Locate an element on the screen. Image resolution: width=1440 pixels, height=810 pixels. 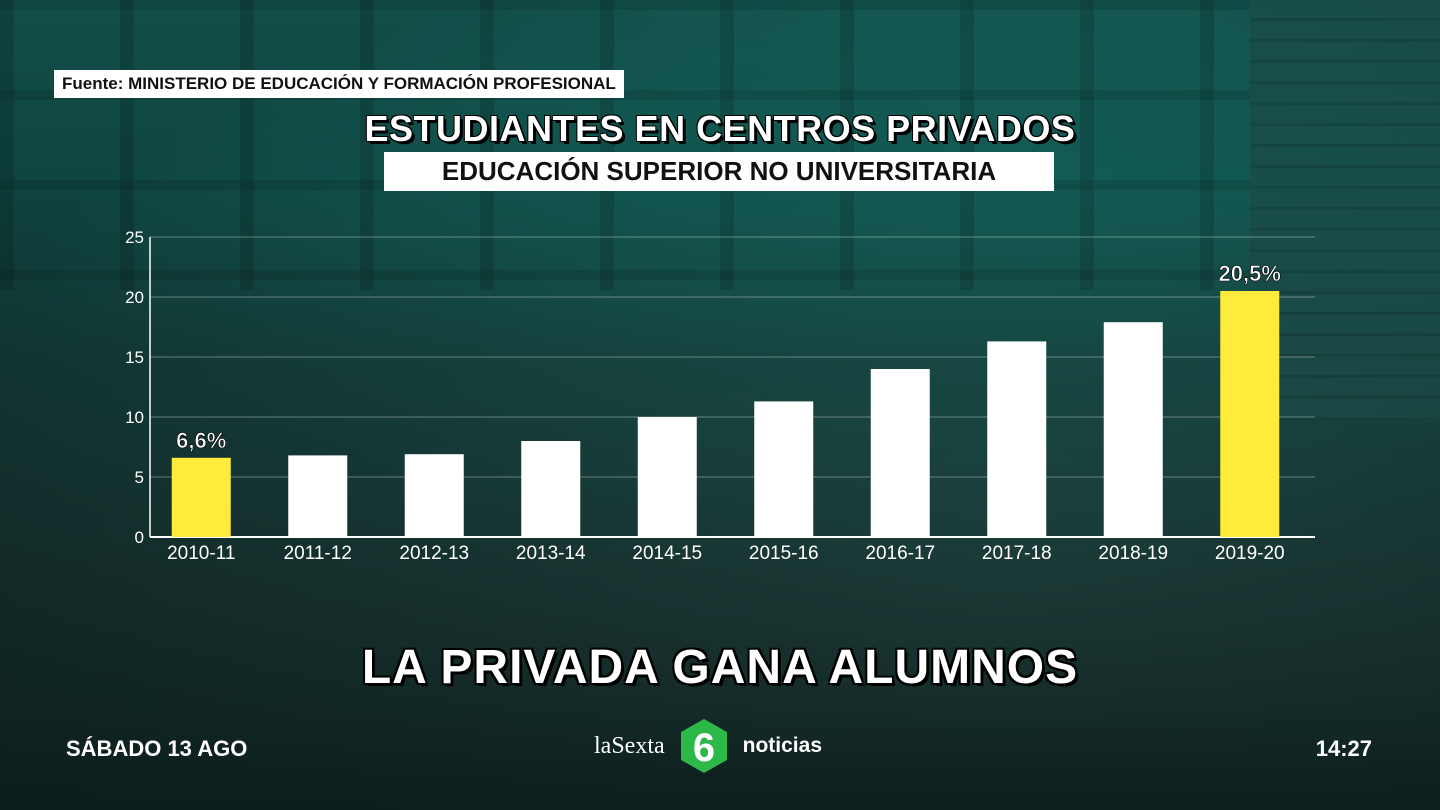
y-tick-label: 10 is located at coordinates (134, 417).